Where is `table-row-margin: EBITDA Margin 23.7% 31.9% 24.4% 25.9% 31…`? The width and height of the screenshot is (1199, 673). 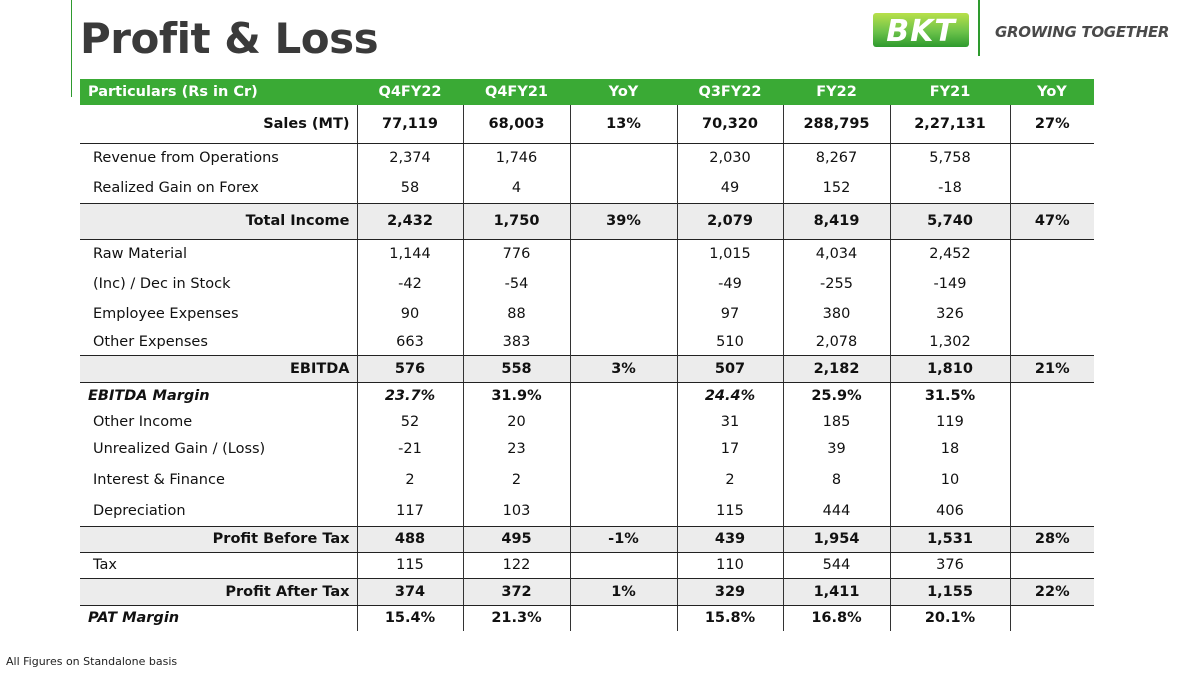 table-row-margin: EBITDA Margin 23.7% 31.9% 24.4% 25.9% 31… is located at coordinates (587, 395).